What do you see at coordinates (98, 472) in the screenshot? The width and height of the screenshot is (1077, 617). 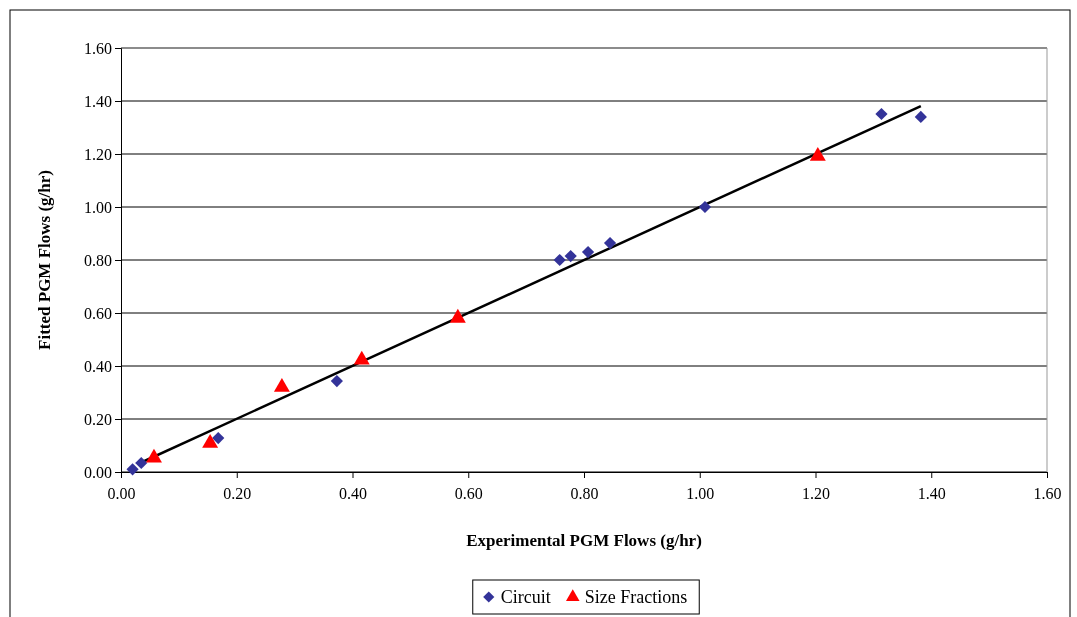 I see `y-tick-label: 0.00` at bounding box center [98, 472].